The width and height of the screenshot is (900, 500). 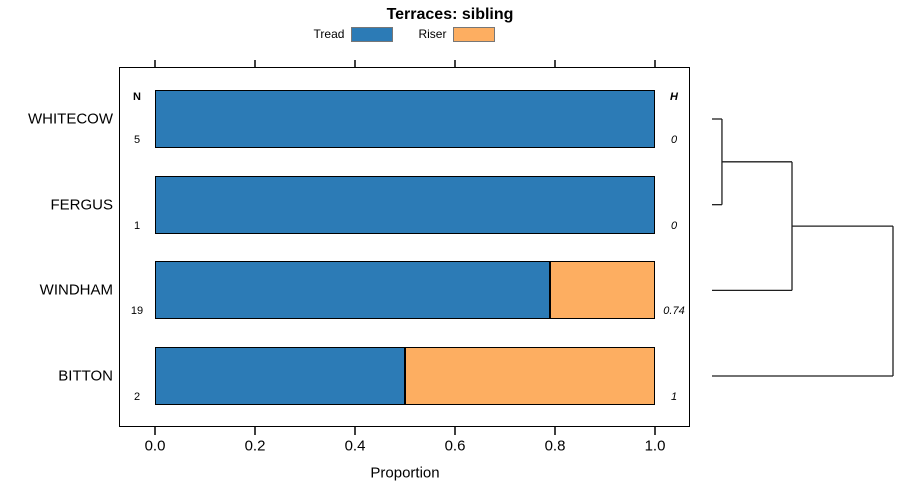 I want to click on bar-segment-tread-windham, so click(x=352, y=290).